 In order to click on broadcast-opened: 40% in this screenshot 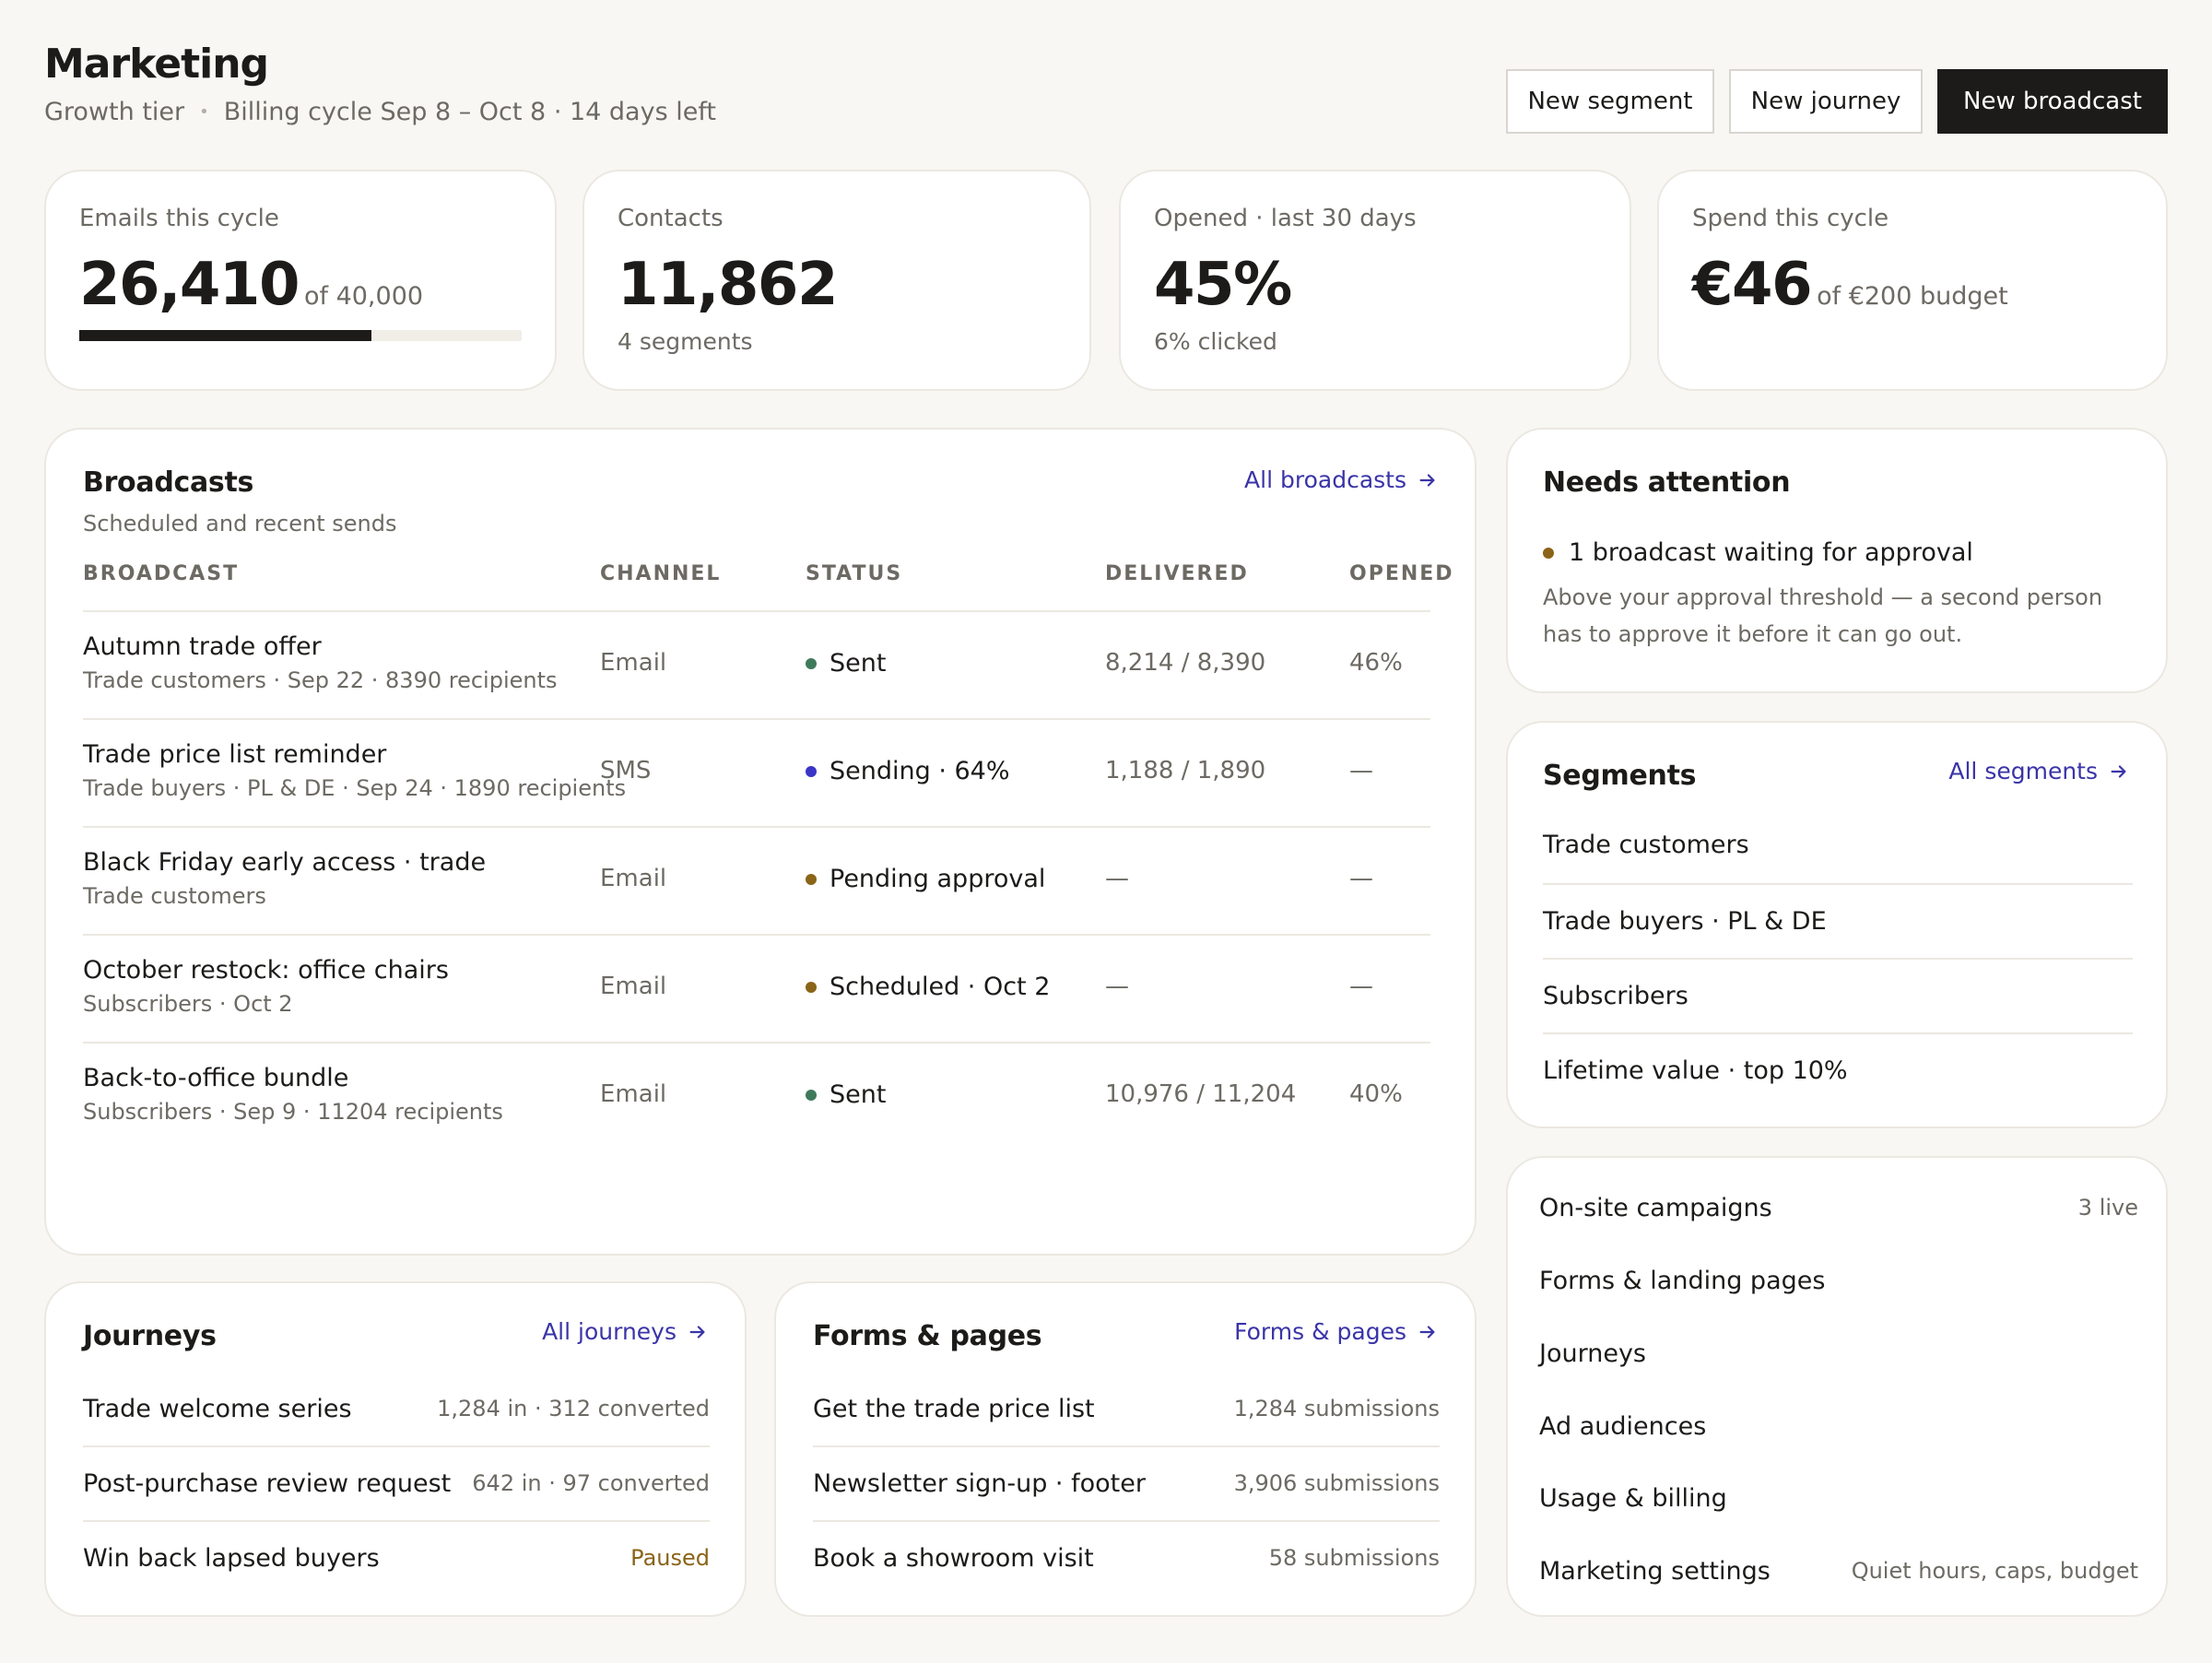, I will do `click(1376, 1094)`.